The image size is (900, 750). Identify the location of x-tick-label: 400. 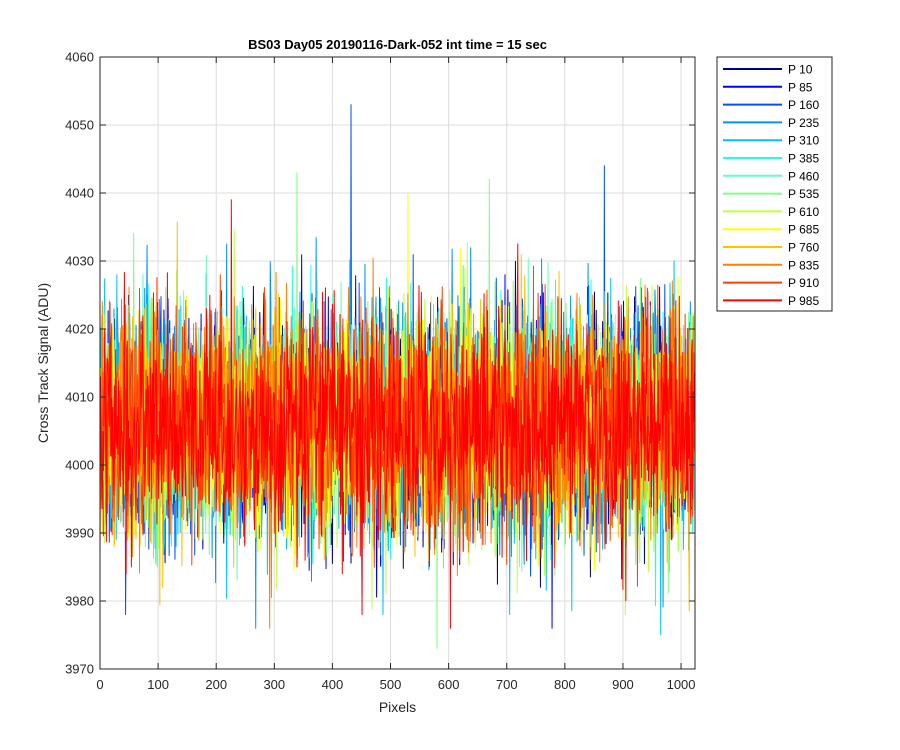
(333, 684).